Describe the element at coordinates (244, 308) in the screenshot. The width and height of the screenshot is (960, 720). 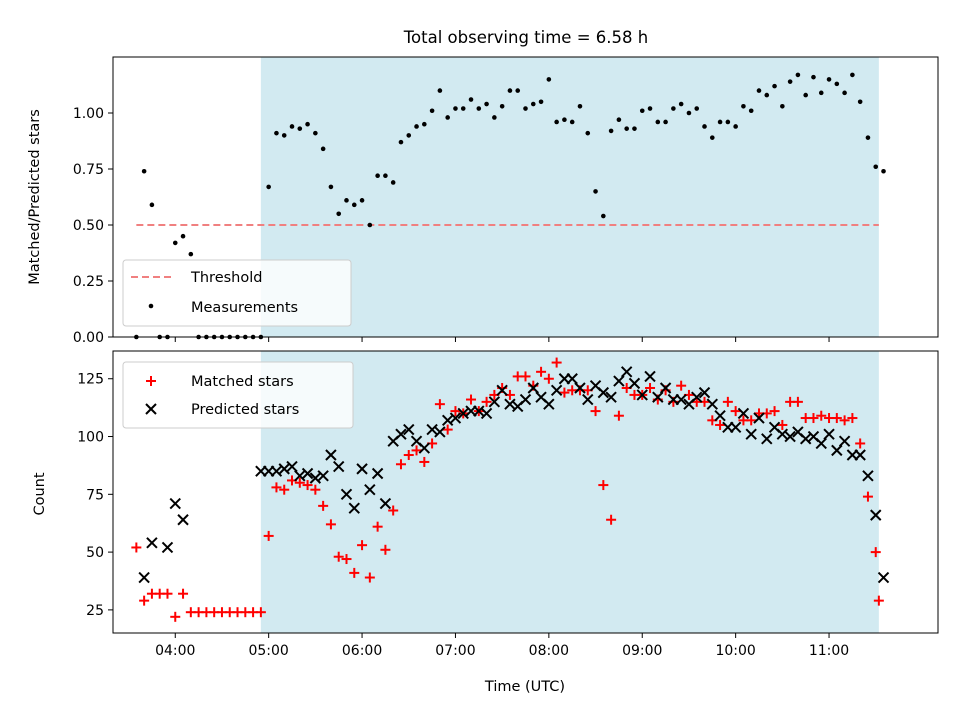
I see `legend-measurement-label: Measurements` at that location.